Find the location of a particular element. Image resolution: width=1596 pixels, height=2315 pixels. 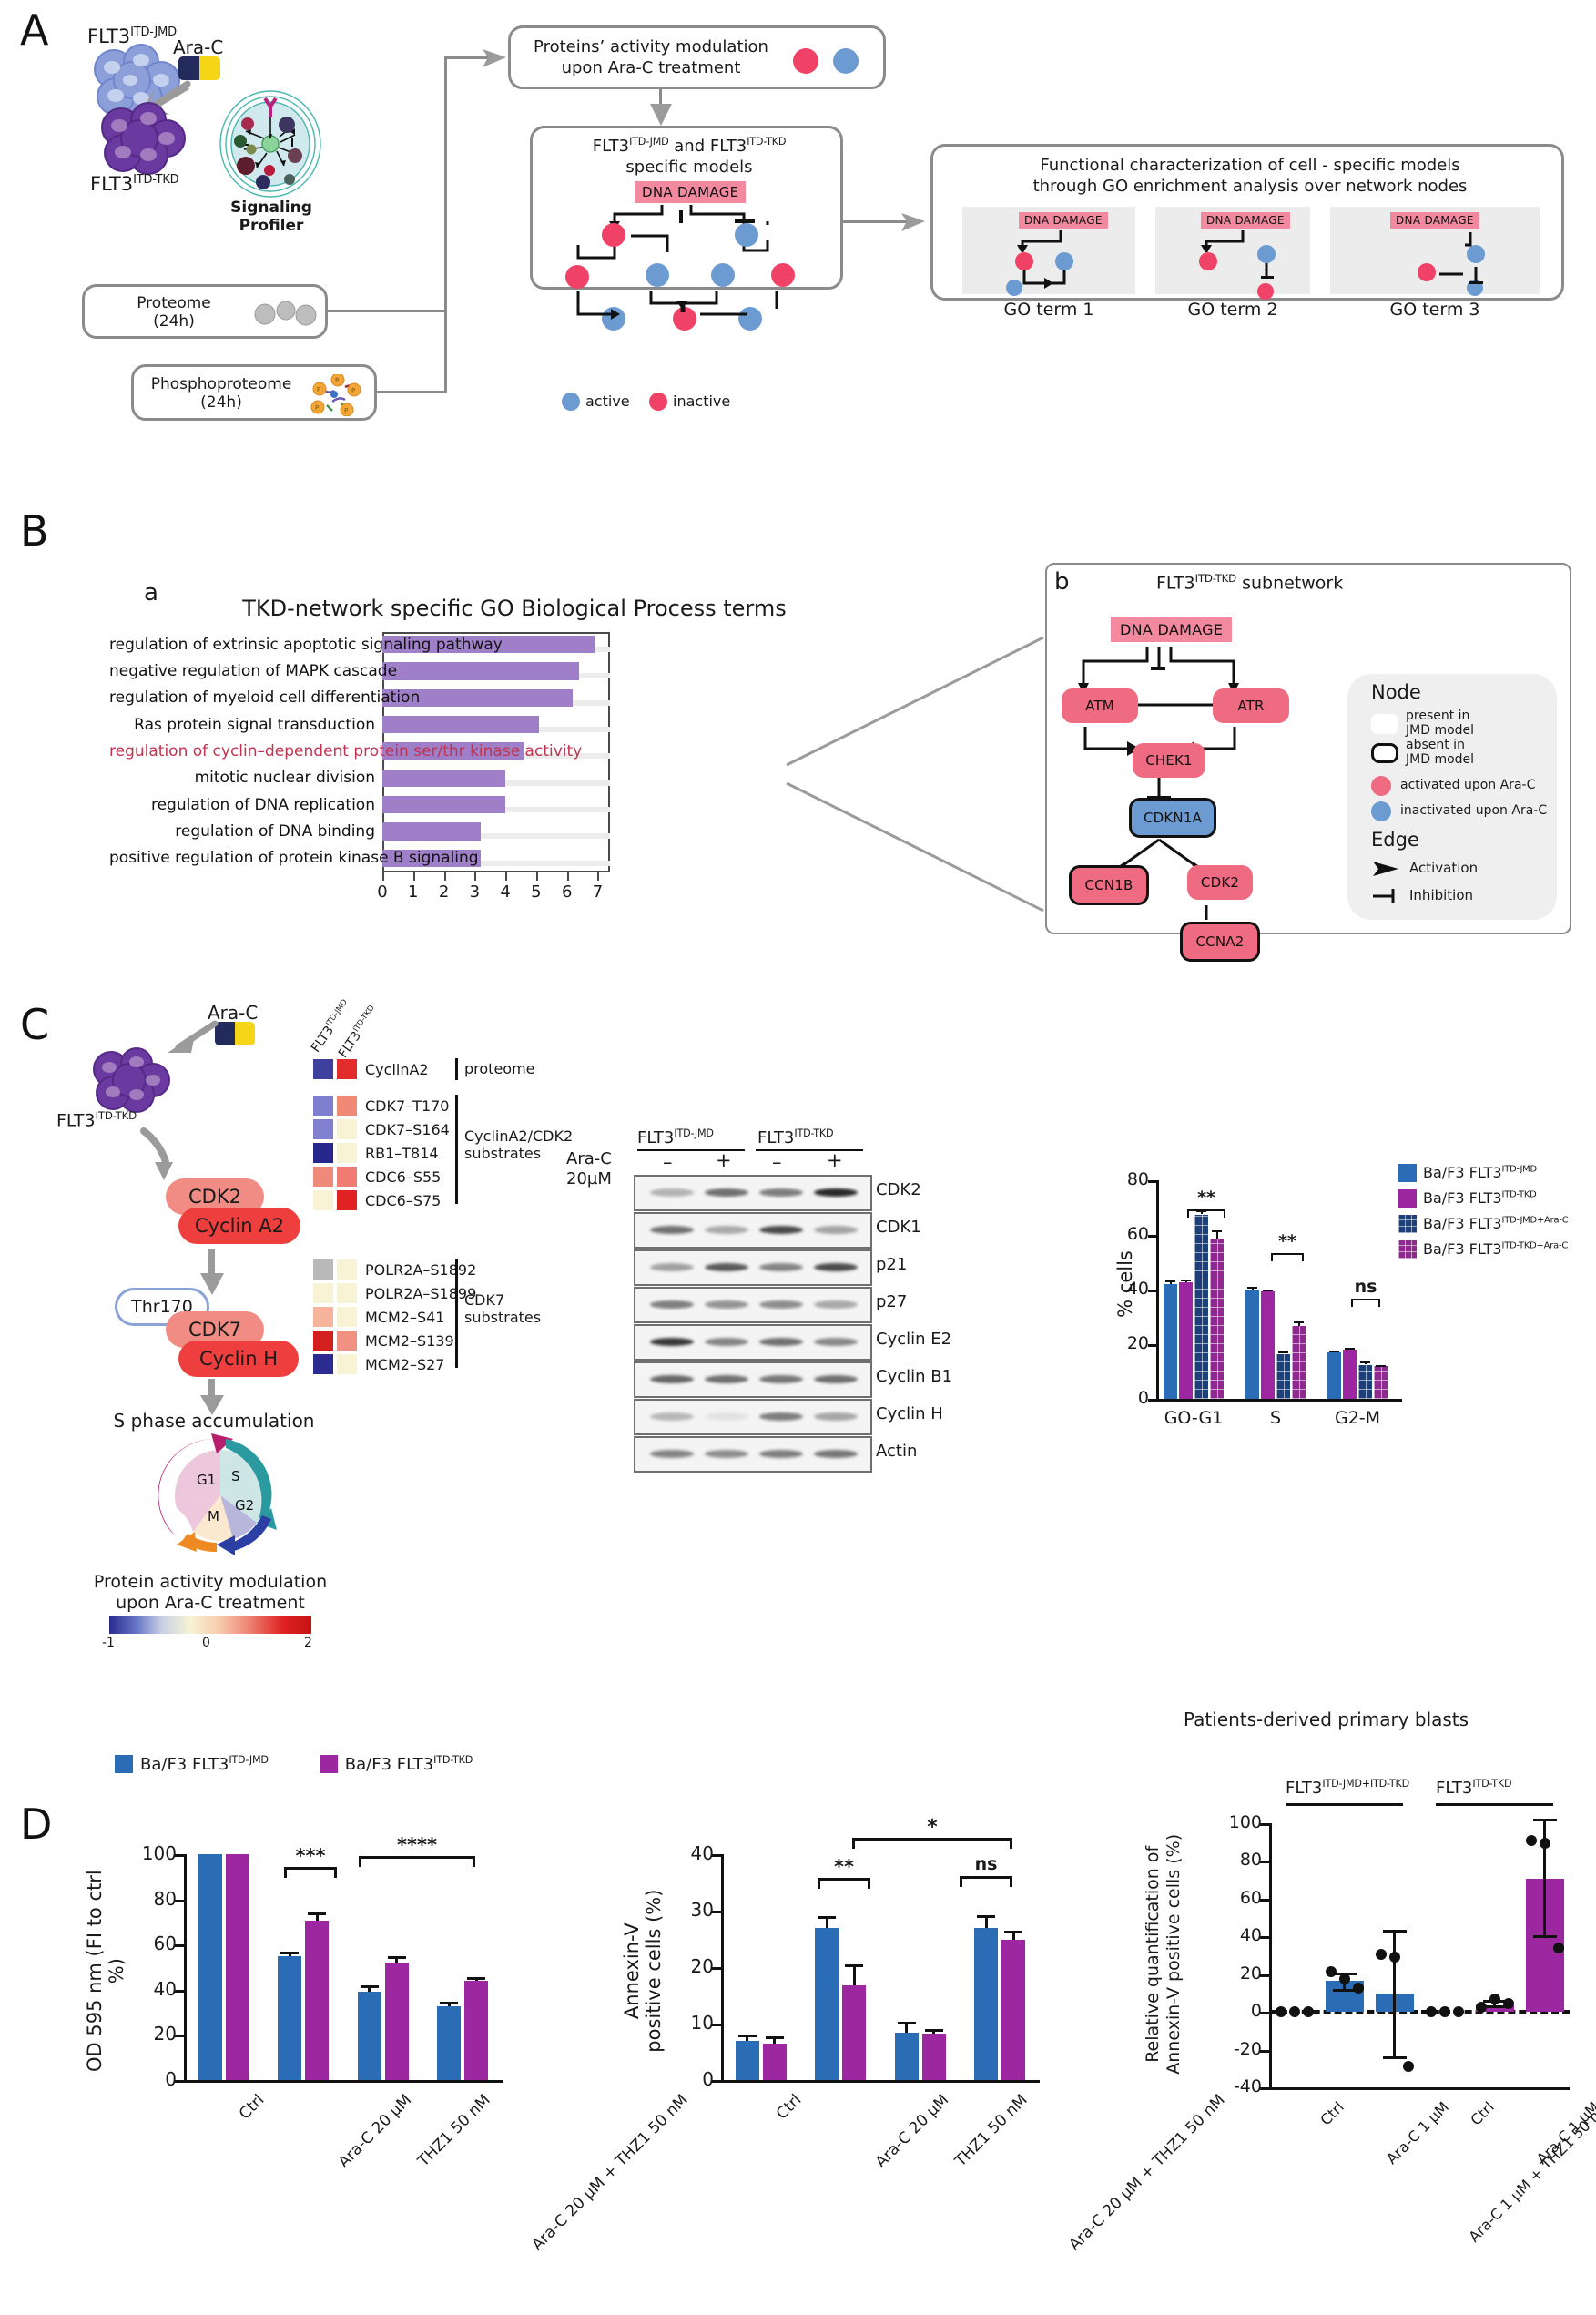

annexin-chart-y-tick is located at coordinates (716, 1968).